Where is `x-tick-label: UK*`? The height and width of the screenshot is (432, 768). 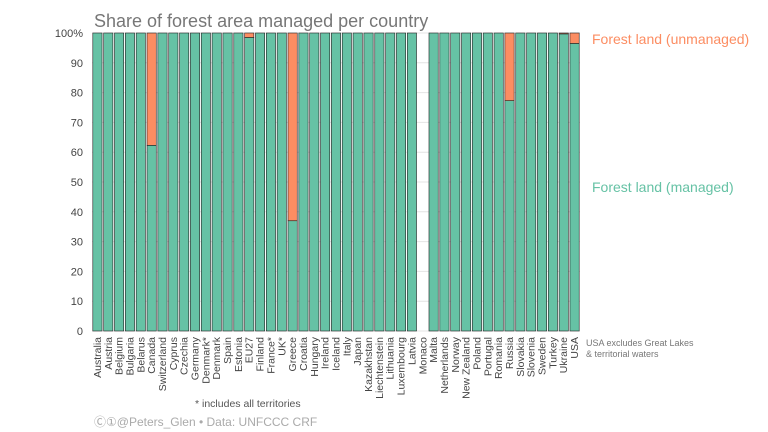 x-tick-label: UK* is located at coordinates (282, 346).